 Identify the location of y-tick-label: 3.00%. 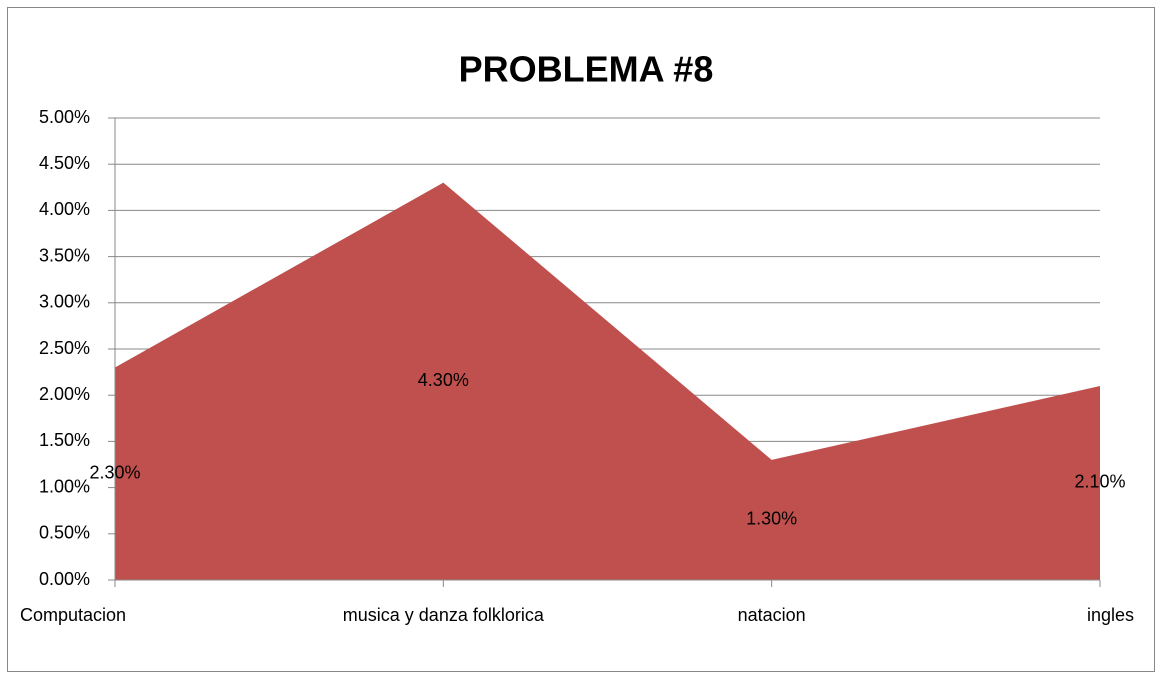
(64, 302).